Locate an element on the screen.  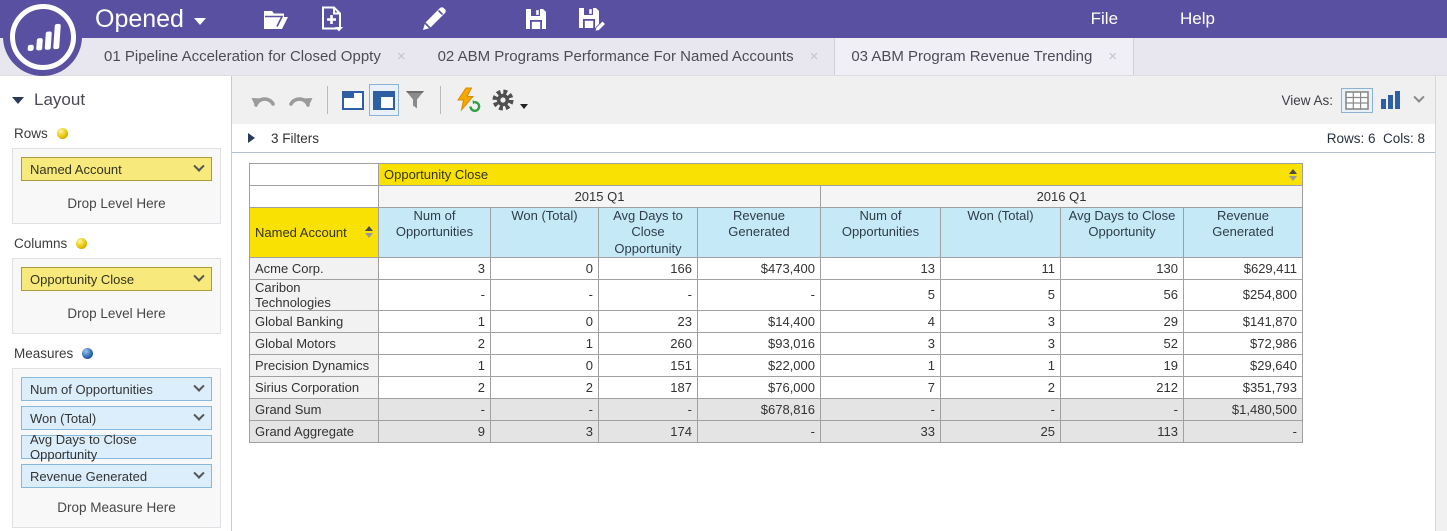
value-cell: 52 is located at coordinates (1122, 343).